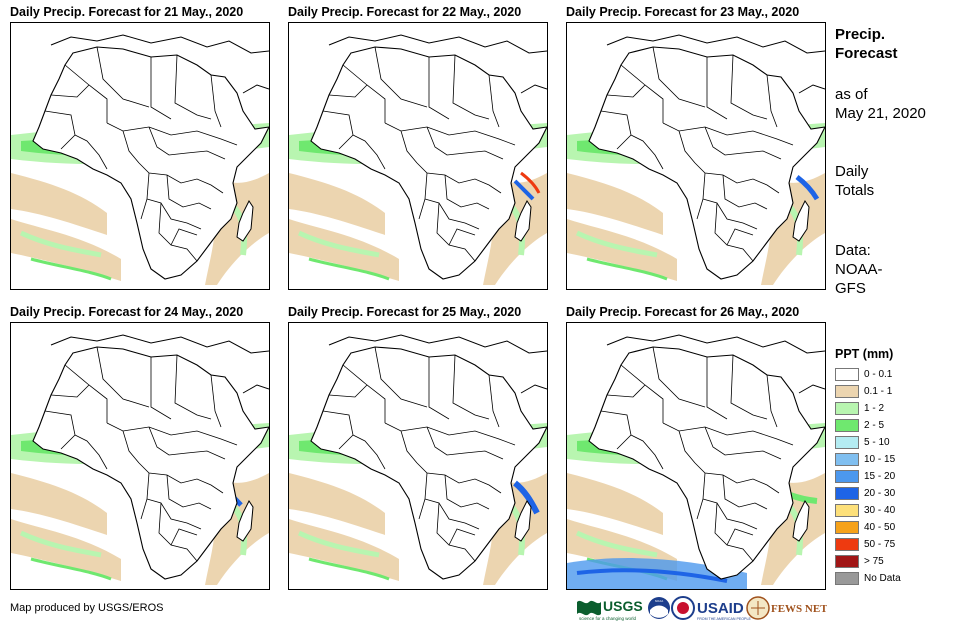  I want to click on fews-net-logo: FEWS NET, so click(787, 608).